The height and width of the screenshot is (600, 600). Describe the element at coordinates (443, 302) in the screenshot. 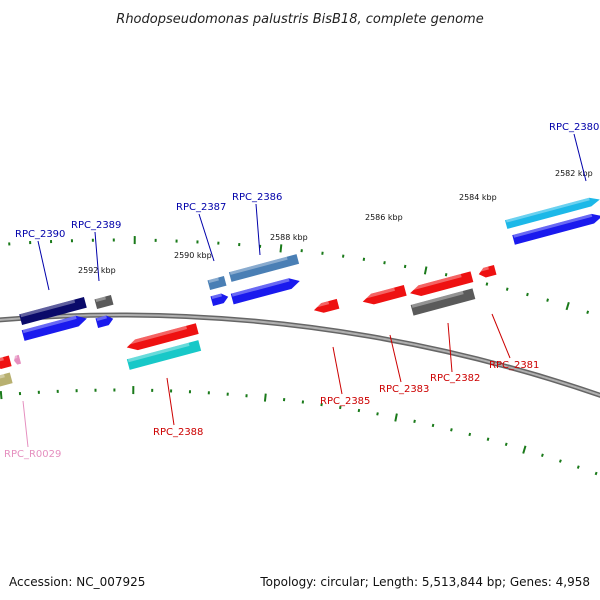

I see `gene-feature-rpc-2382-b-body` at that location.